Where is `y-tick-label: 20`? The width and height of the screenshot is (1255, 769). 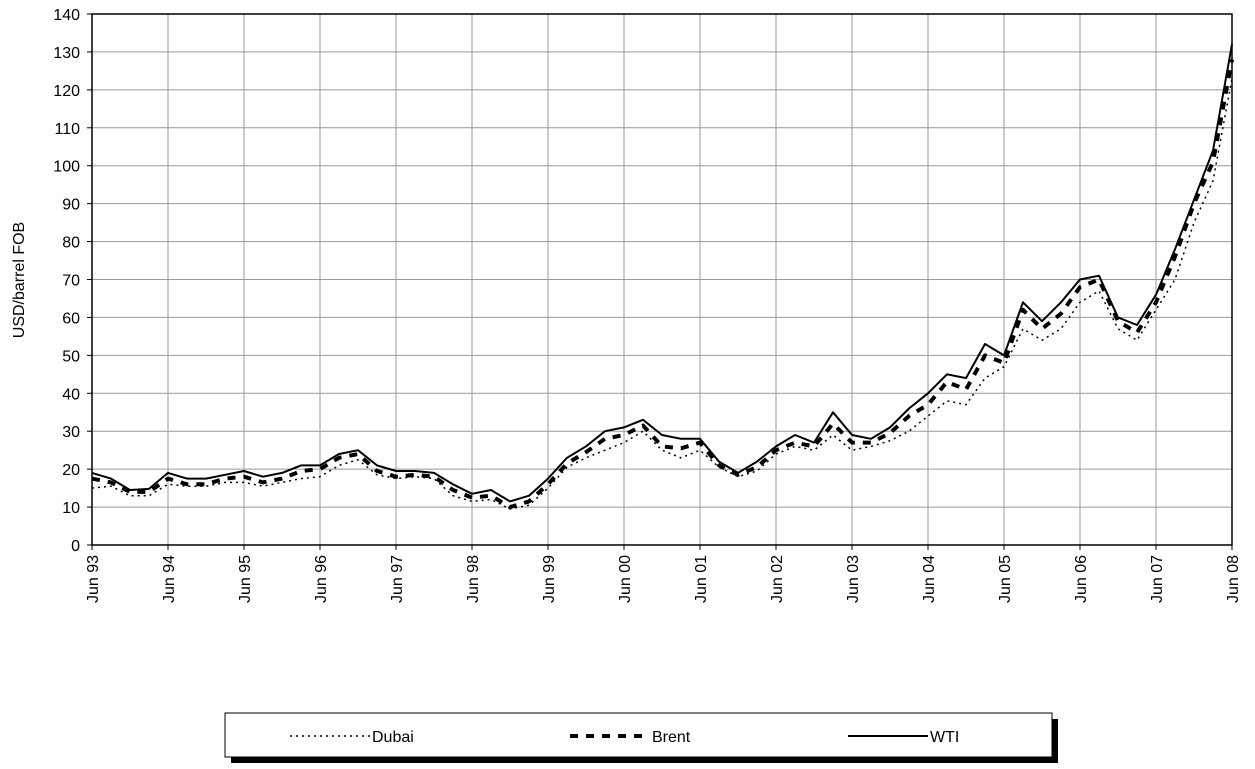
y-tick-label: 20 is located at coordinates (71, 470).